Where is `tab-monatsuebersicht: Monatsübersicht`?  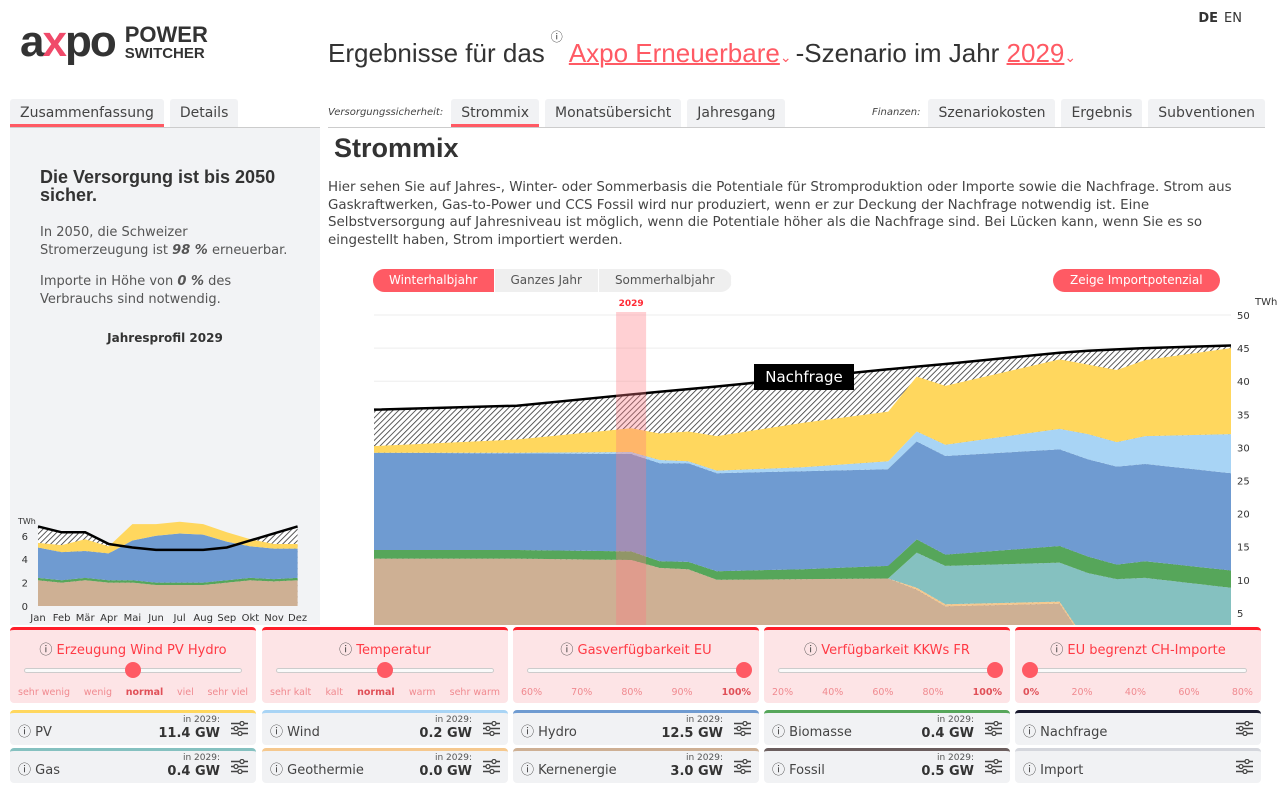
tab-monatsuebersicht: Monatsübersicht is located at coordinates (613, 113).